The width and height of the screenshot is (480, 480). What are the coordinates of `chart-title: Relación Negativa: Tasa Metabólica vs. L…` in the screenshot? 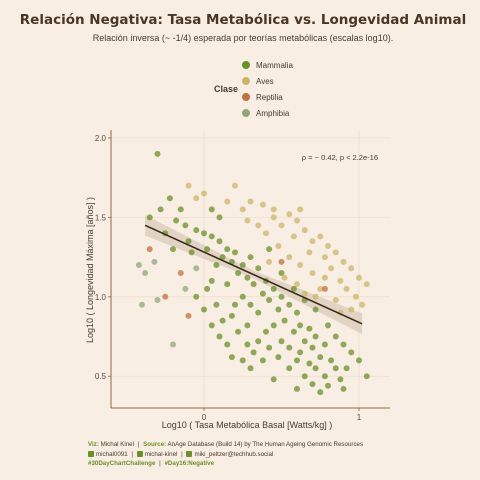 It's located at (243, 20).